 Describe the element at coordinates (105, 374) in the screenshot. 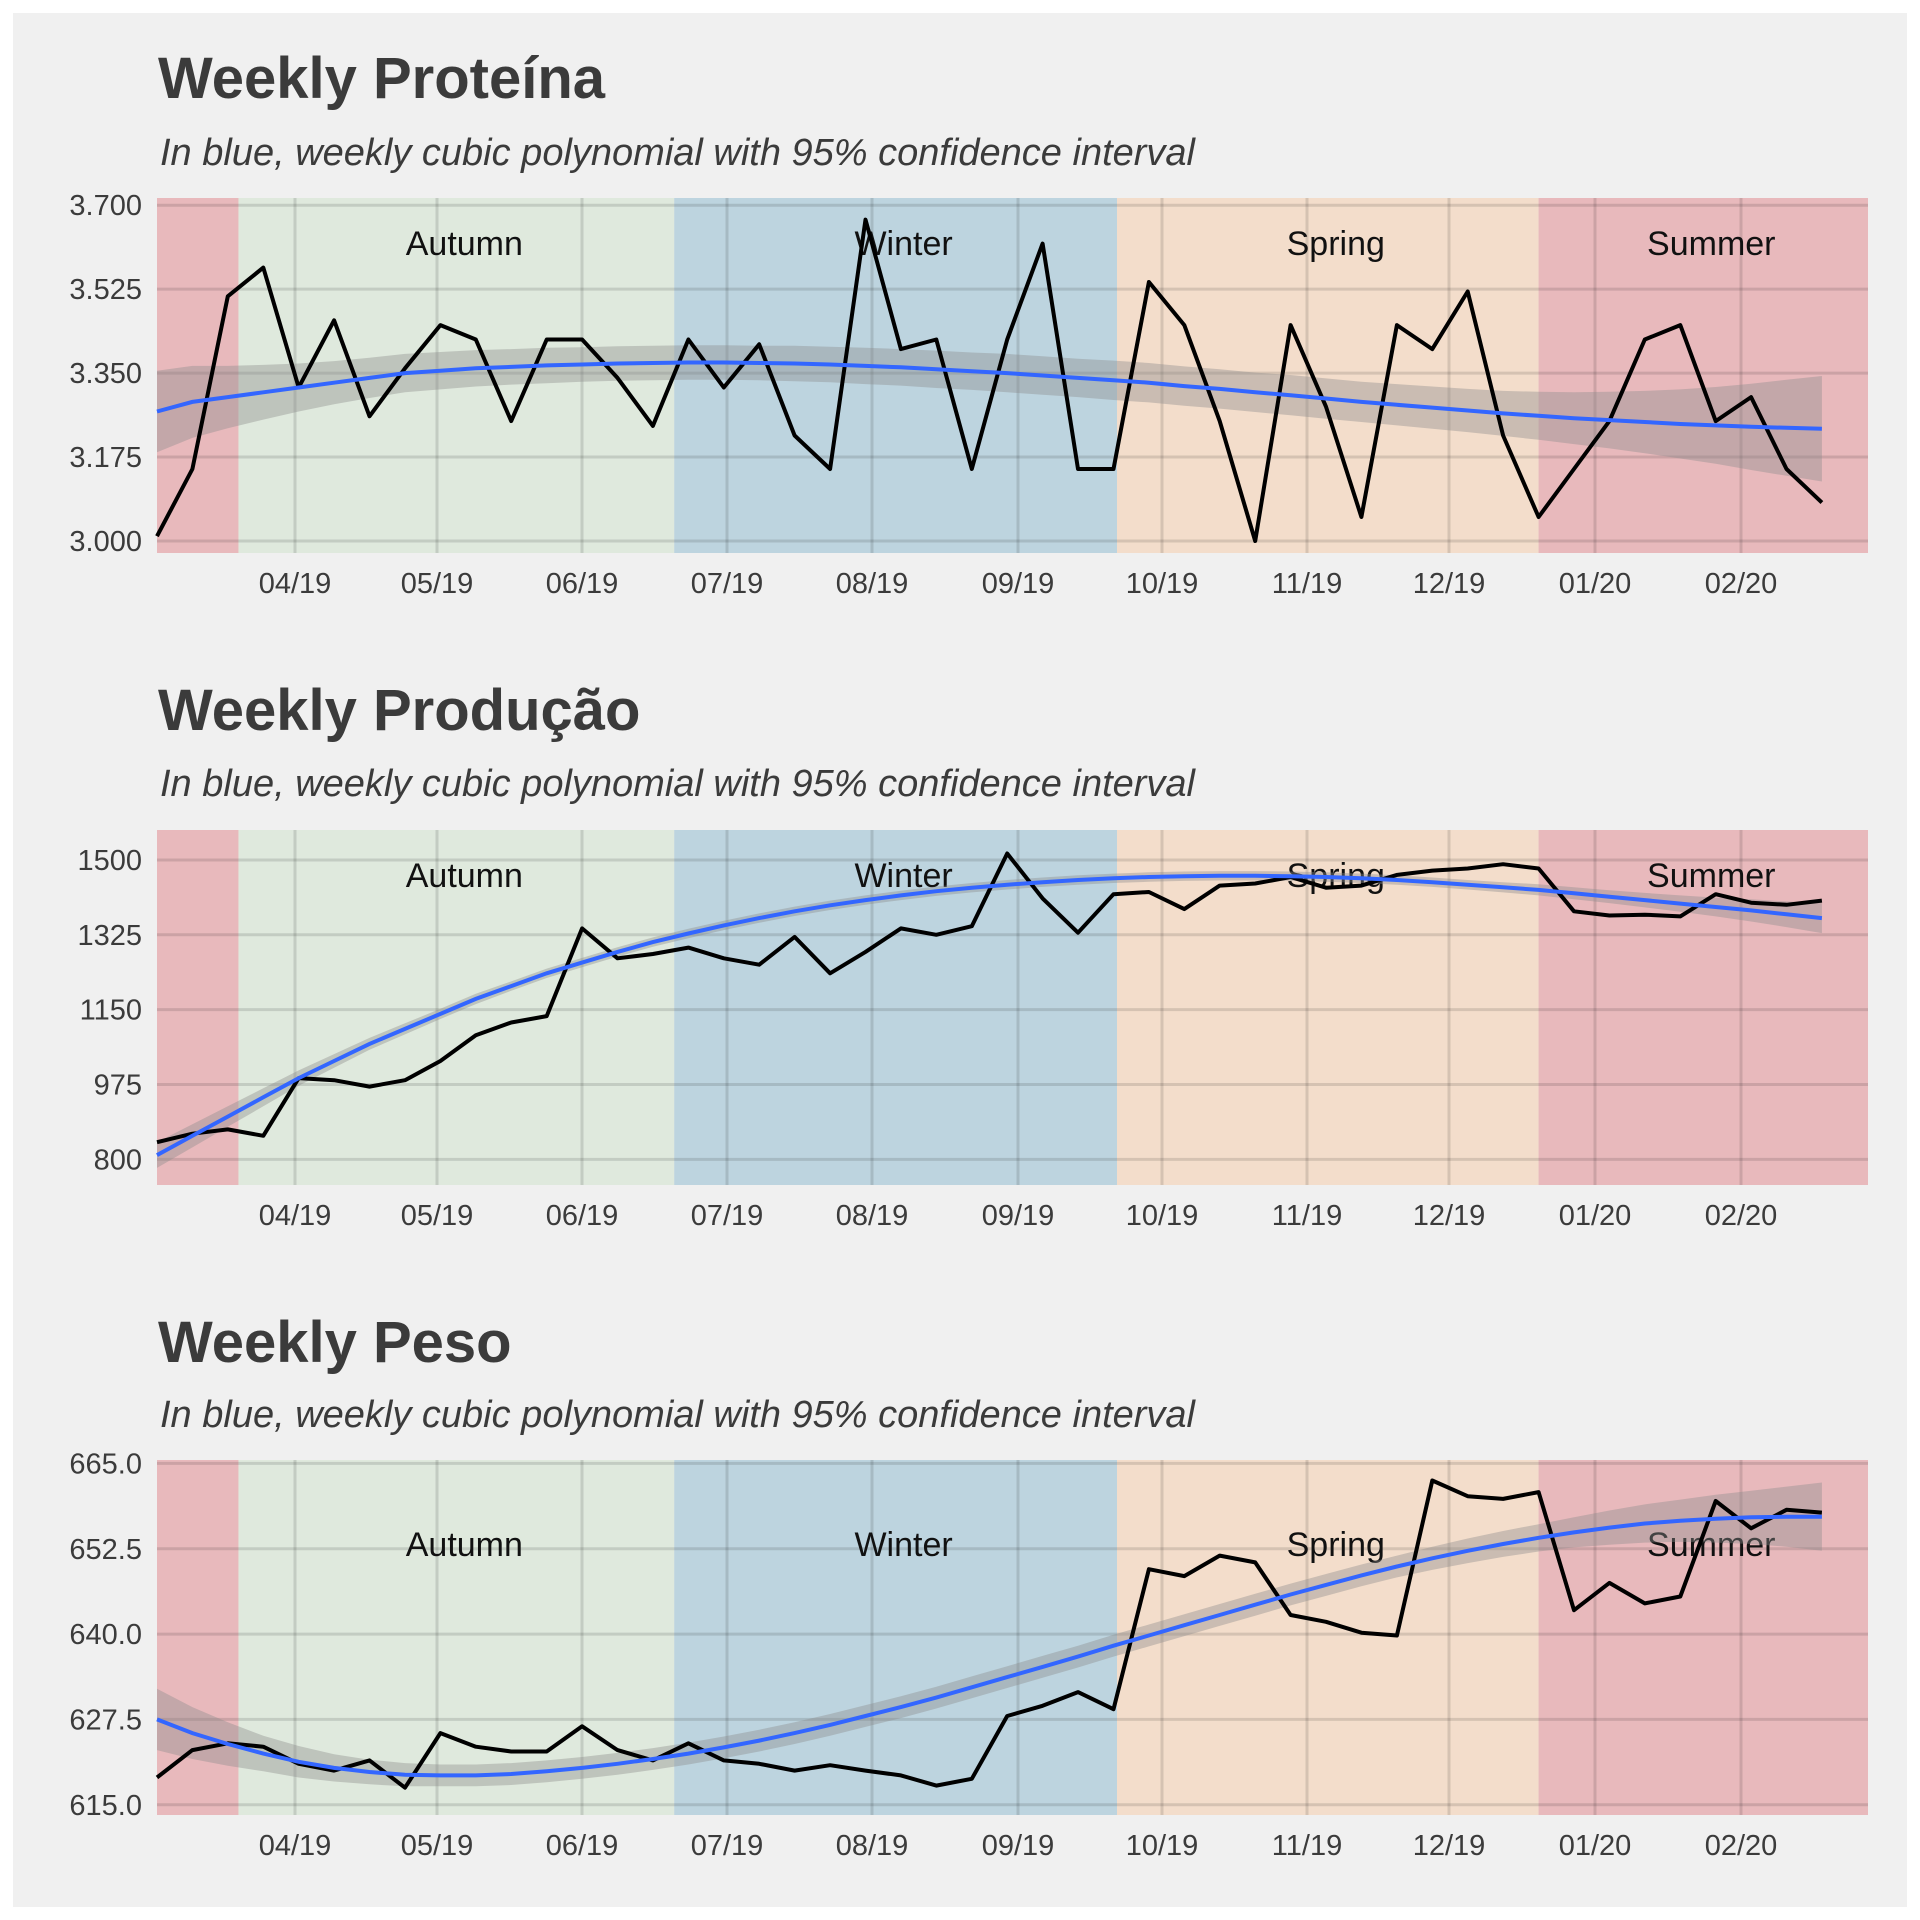

I see `y-tick-label: 3.350` at that location.